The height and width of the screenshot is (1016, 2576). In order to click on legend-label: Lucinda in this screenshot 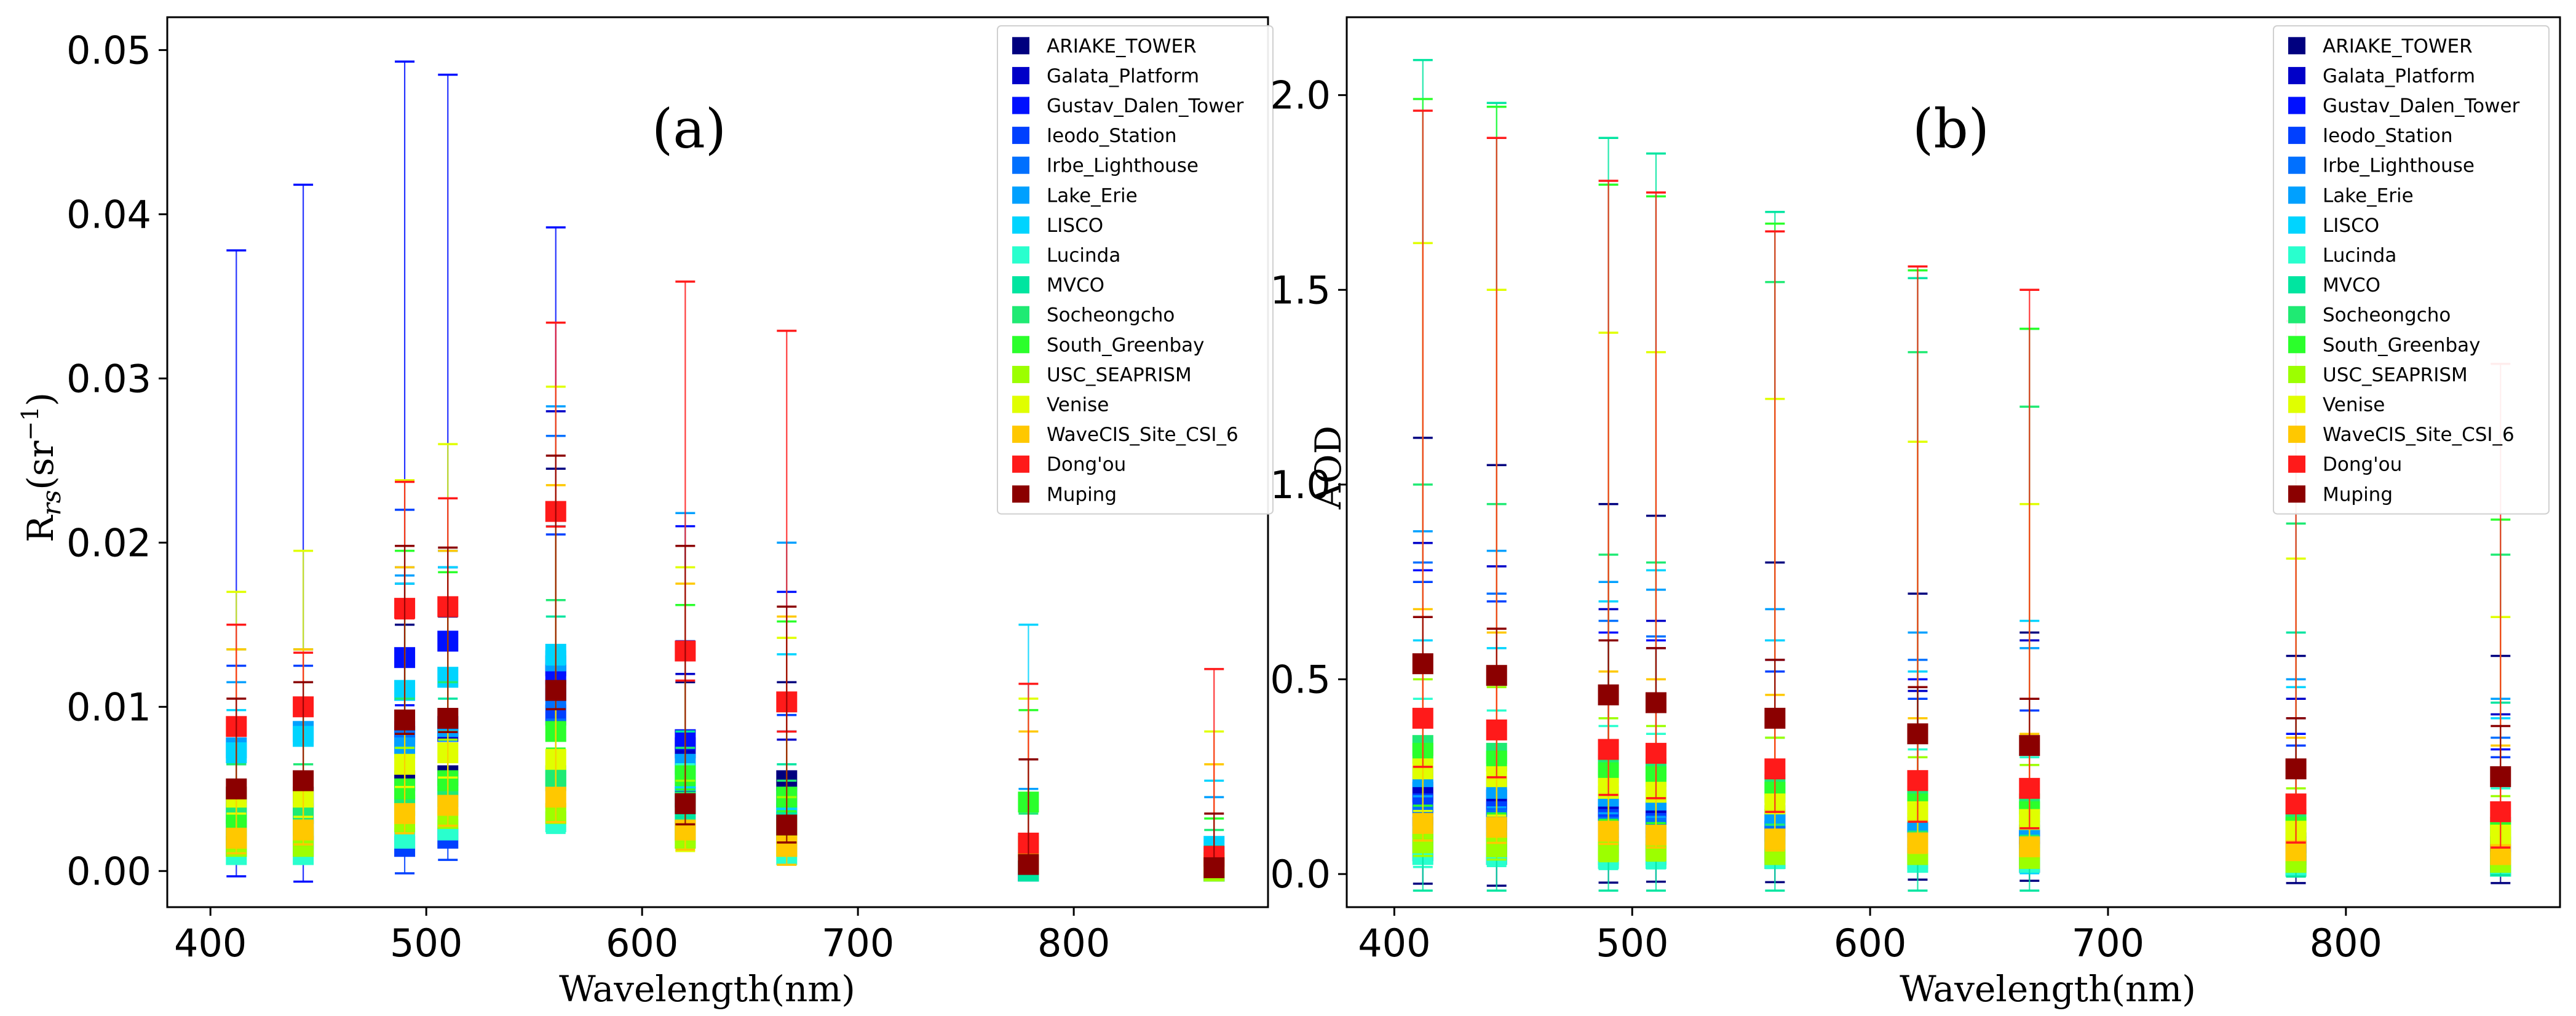, I will do `click(2359, 256)`.